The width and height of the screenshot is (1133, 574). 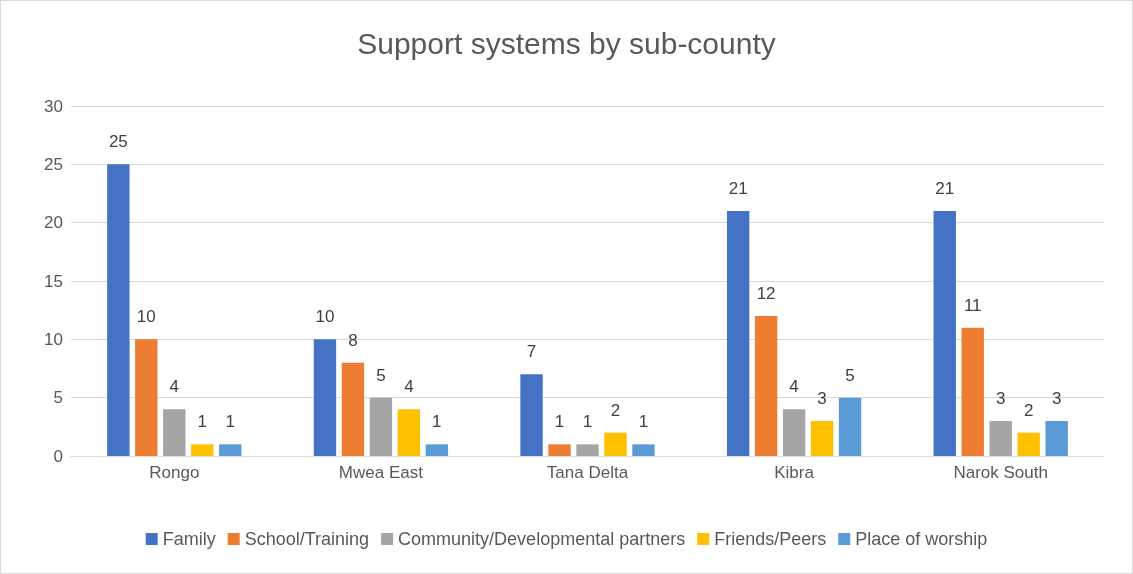 I want to click on legend-label: Place of worship, so click(x=921, y=539).